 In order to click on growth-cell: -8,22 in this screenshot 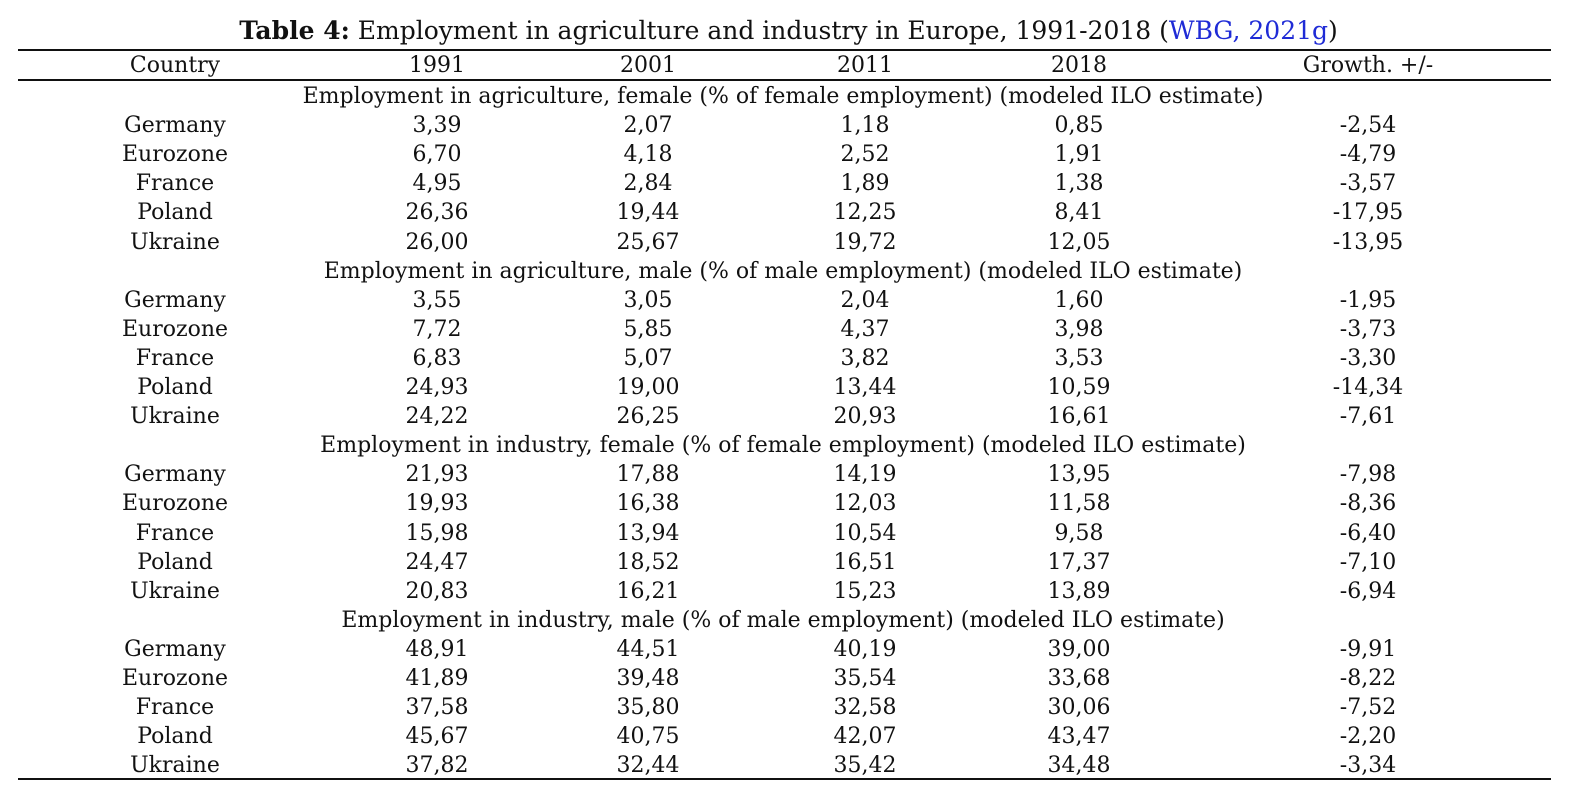, I will do `click(1368, 678)`.